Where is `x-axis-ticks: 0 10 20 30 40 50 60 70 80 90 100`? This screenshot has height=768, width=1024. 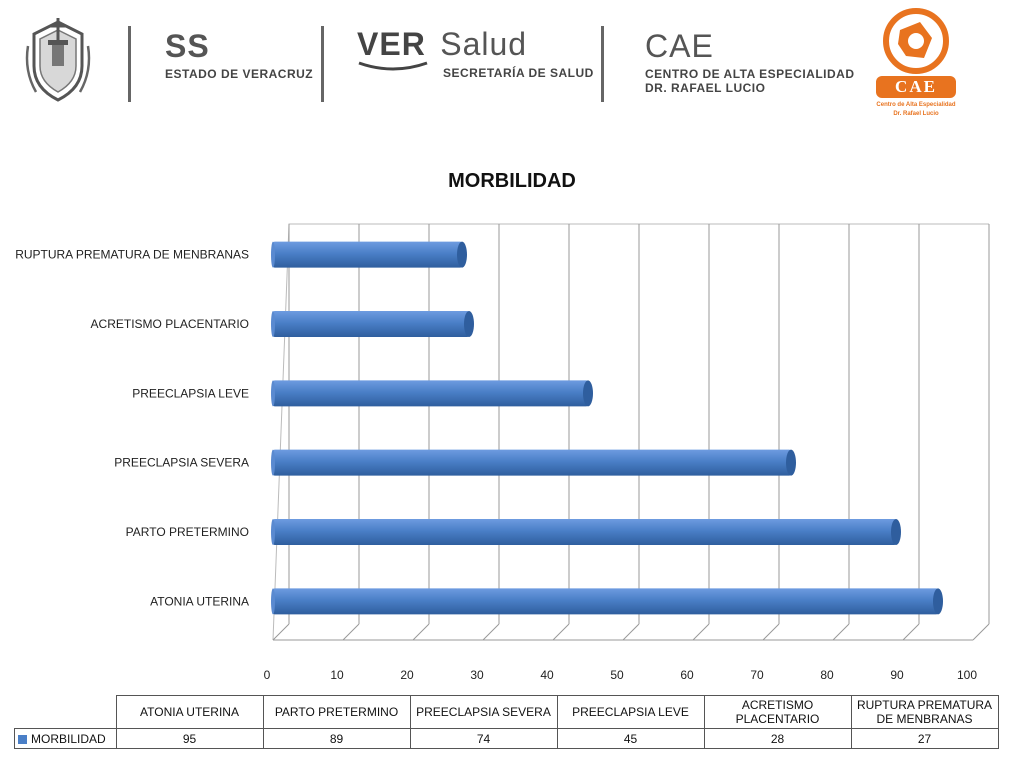
x-axis-ticks: 0 10 20 30 40 50 60 70 80 90 100 is located at coordinates (621, 675).